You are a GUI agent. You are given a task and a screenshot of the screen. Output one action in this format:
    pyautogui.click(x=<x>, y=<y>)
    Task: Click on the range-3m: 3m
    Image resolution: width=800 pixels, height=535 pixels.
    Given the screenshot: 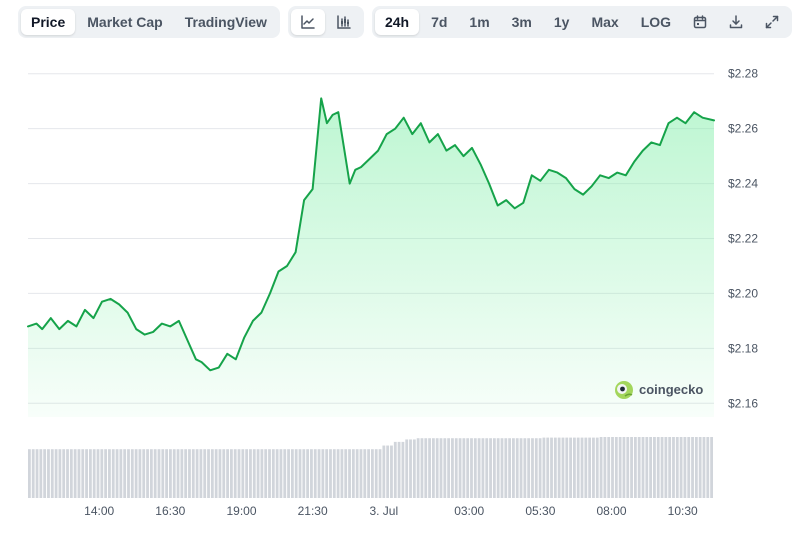 What is the action you would take?
    pyautogui.click(x=521, y=22)
    